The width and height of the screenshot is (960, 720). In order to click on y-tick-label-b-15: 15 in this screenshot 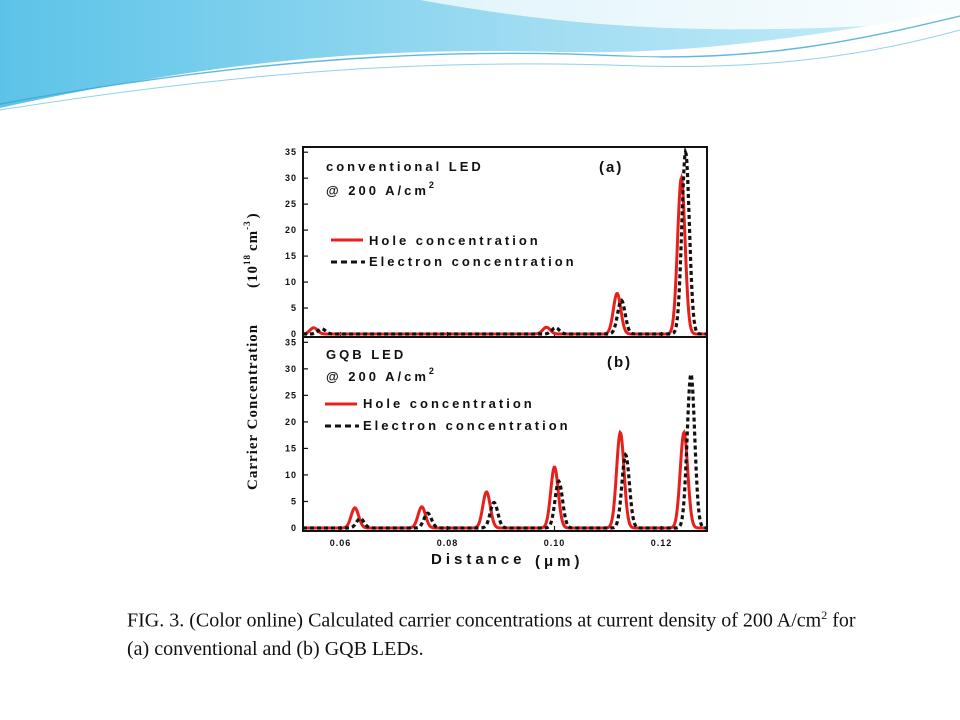, I will do `click(291, 448)`.